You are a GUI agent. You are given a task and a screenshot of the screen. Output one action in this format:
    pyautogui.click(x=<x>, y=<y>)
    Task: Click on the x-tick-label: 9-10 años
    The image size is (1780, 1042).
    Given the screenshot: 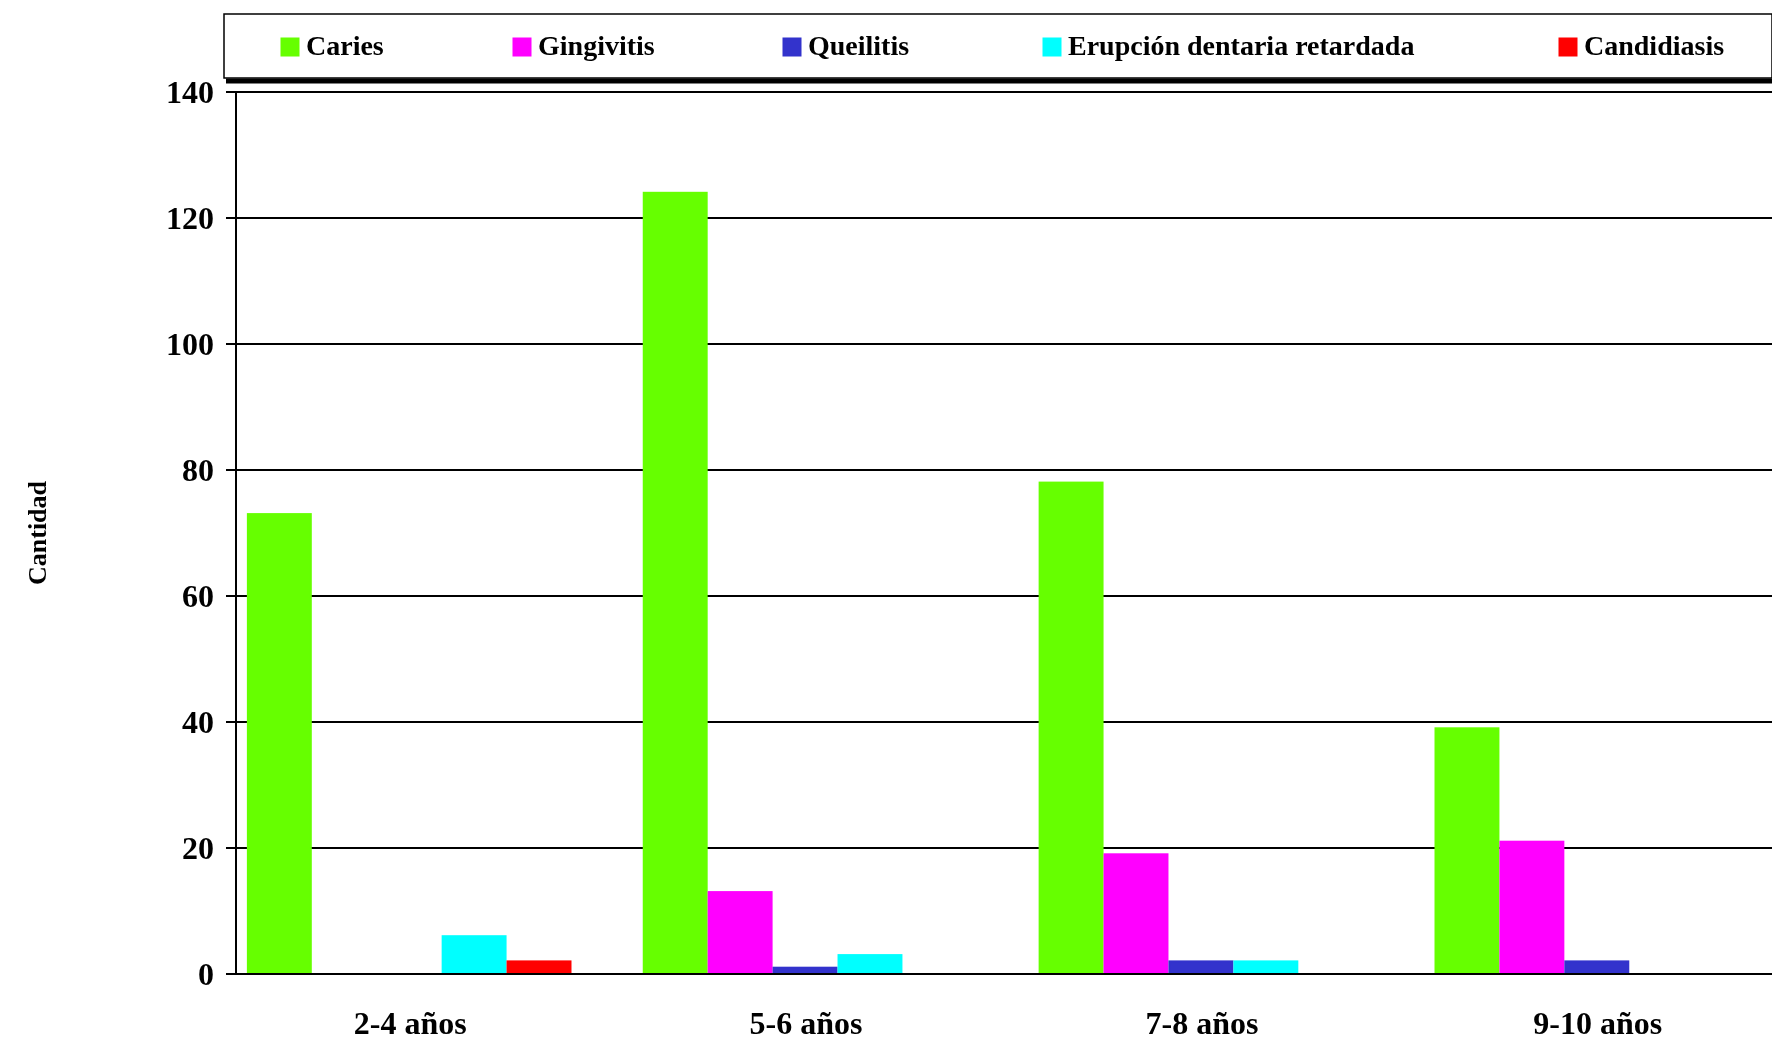 What is the action you would take?
    pyautogui.click(x=1598, y=1023)
    